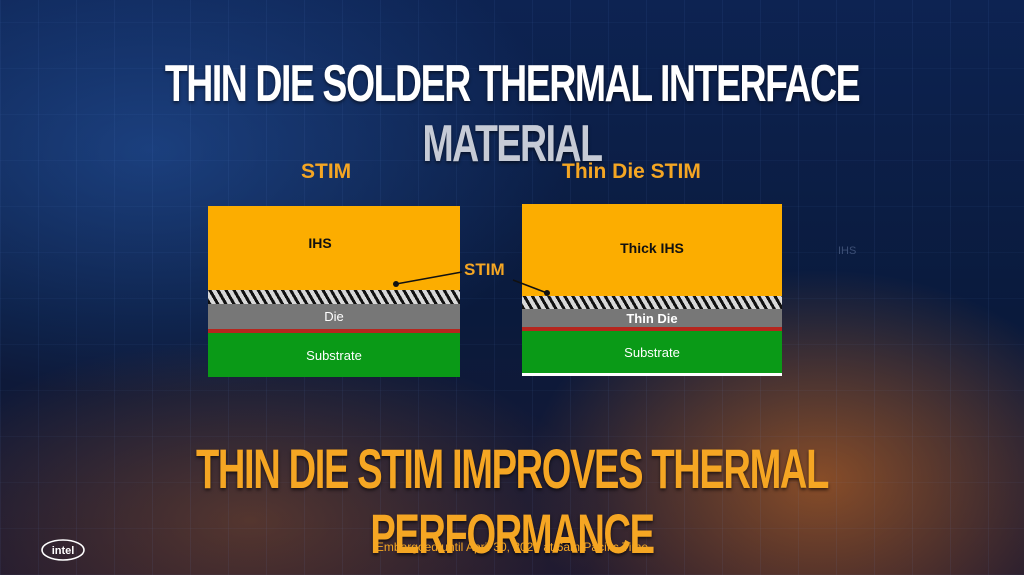 This screenshot has width=1024, height=575. I want to click on left-leader-line, so click(429, 278).